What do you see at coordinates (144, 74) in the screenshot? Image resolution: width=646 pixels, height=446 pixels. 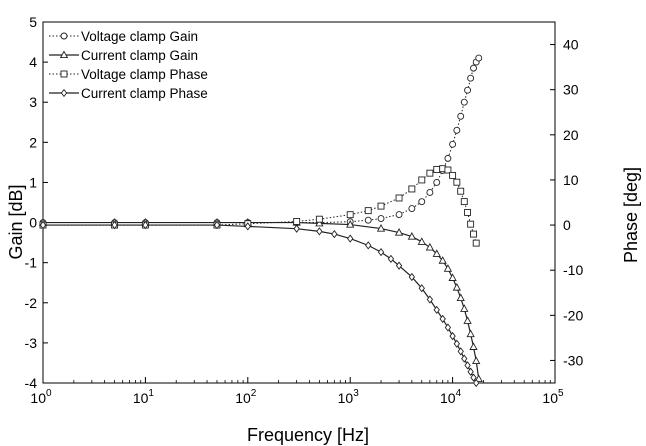 I see `legend-label: Voltage clamp Phase` at bounding box center [144, 74].